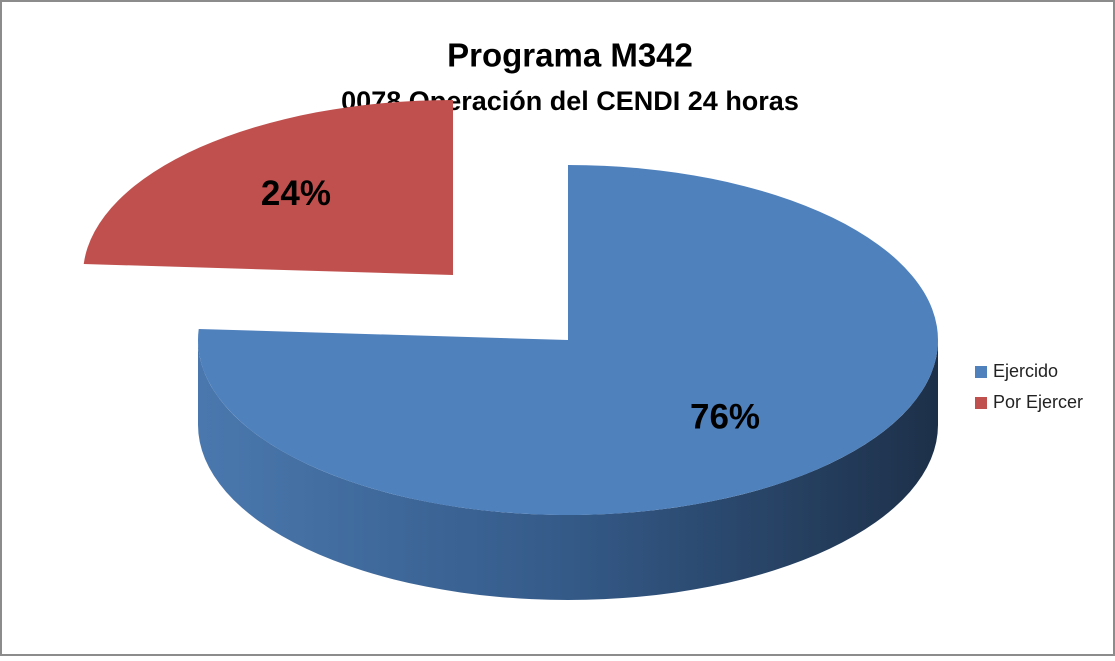  What do you see at coordinates (1025, 371) in the screenshot?
I see `legend-label: Ejercido` at bounding box center [1025, 371].